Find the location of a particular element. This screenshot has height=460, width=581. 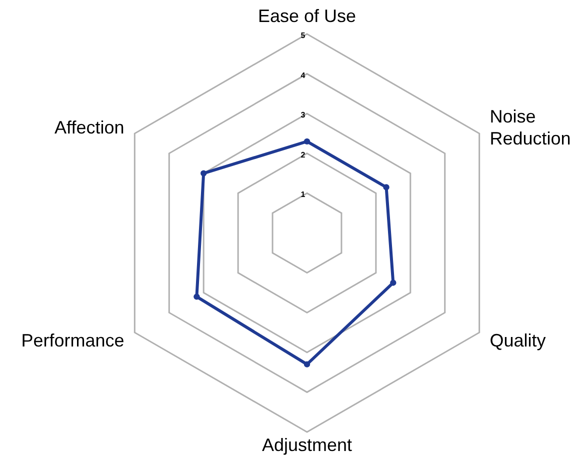

spoke-label: Affection is located at coordinates (89, 128).